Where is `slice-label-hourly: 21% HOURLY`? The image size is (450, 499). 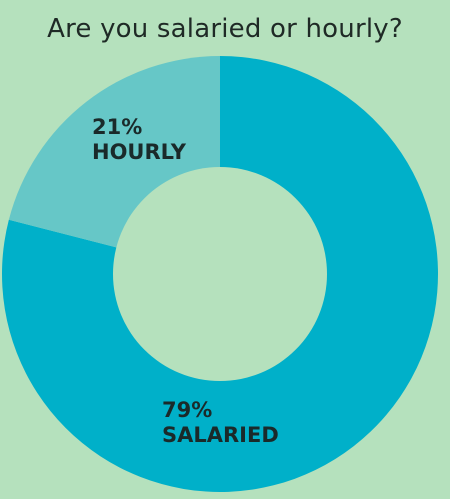
slice-label-hourly: 21% HOURLY is located at coordinates (139, 140).